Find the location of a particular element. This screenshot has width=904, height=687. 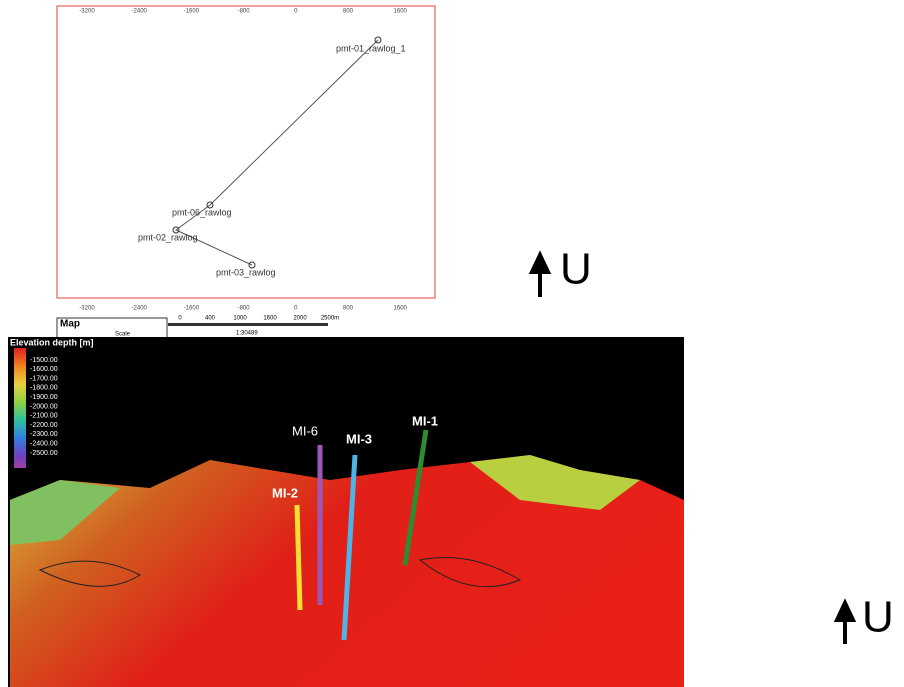

scale-label: 1600 is located at coordinates (270, 319).